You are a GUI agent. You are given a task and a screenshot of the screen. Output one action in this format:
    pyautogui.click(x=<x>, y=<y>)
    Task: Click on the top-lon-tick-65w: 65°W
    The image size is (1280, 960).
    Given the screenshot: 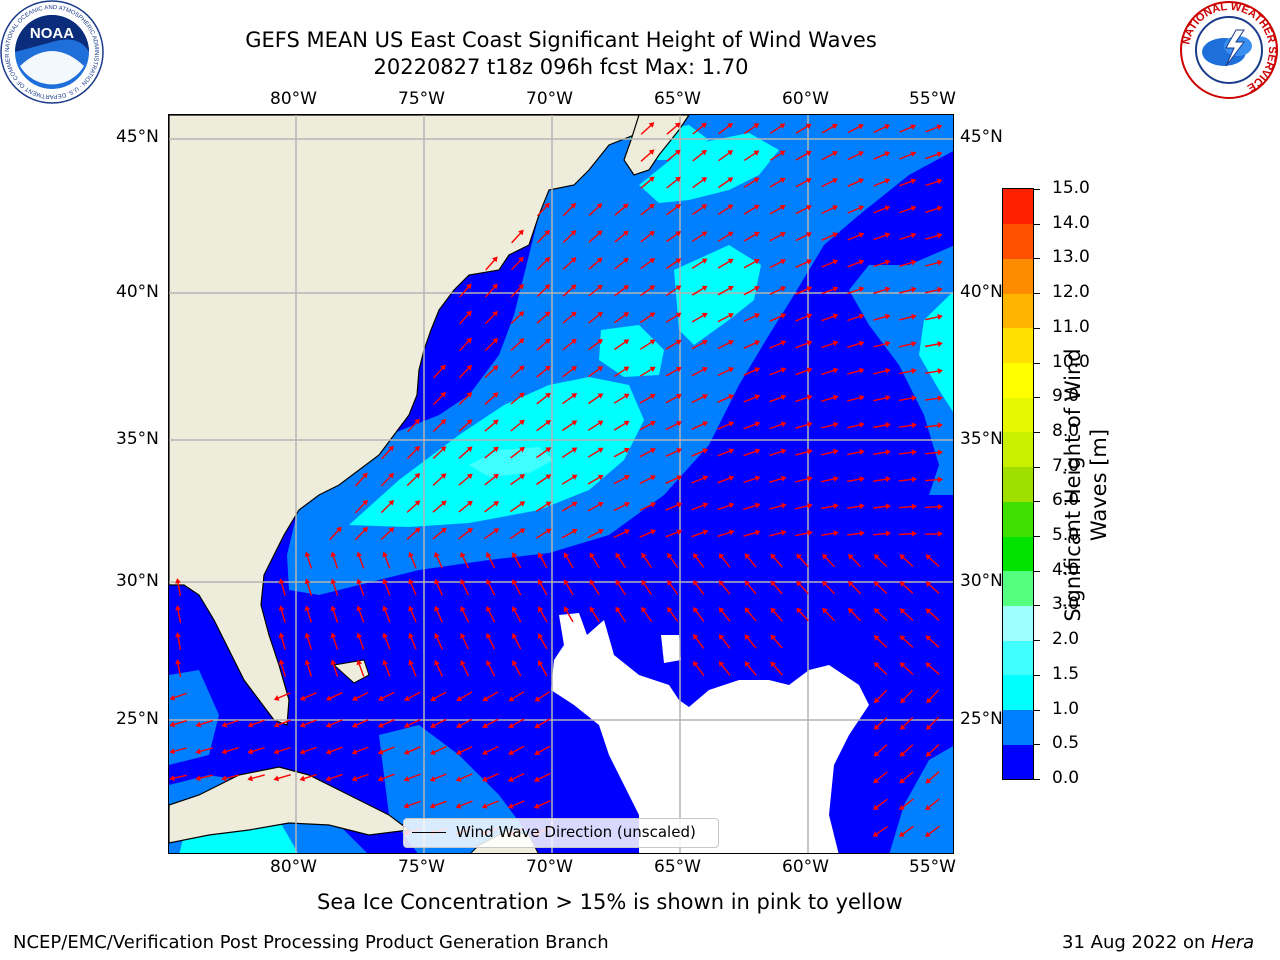 What is the action you would take?
    pyautogui.click(x=677, y=99)
    